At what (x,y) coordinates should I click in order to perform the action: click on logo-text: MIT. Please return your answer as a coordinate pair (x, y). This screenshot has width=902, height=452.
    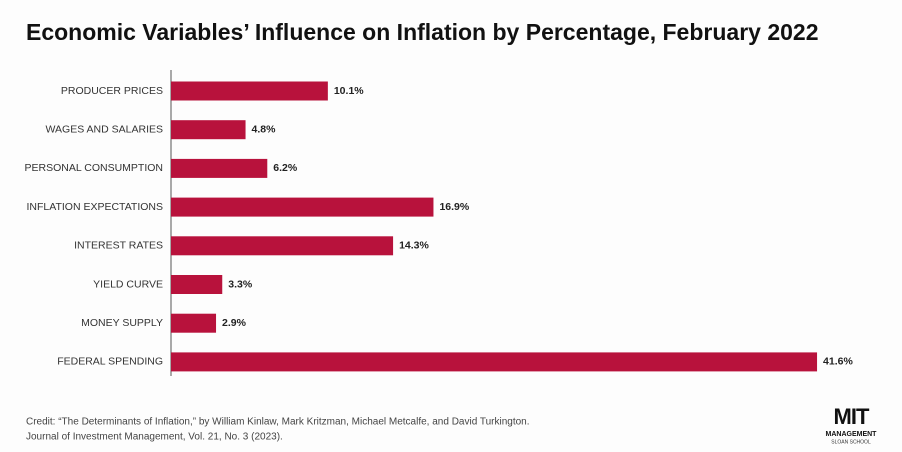
    Looking at the image, I should click on (852, 416).